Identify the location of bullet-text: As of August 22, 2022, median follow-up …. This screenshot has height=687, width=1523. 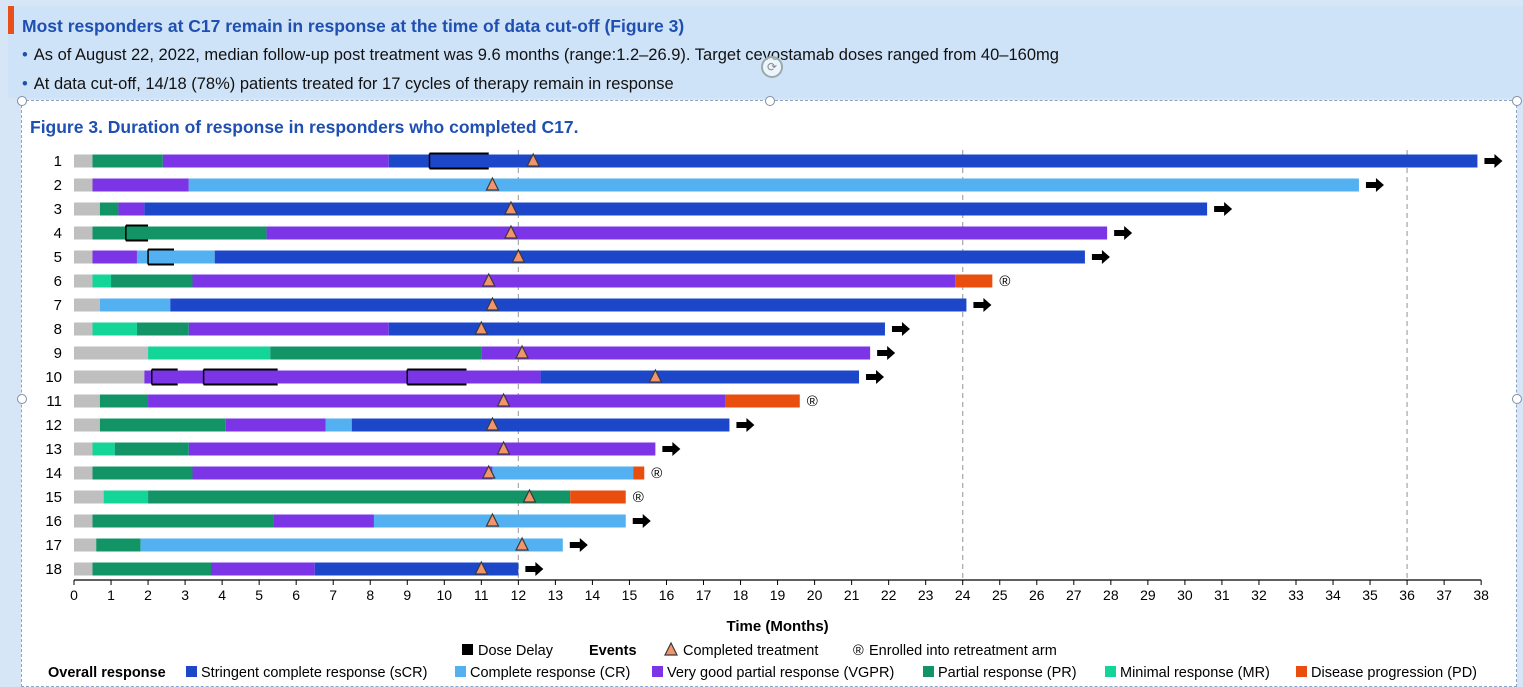
(546, 55).